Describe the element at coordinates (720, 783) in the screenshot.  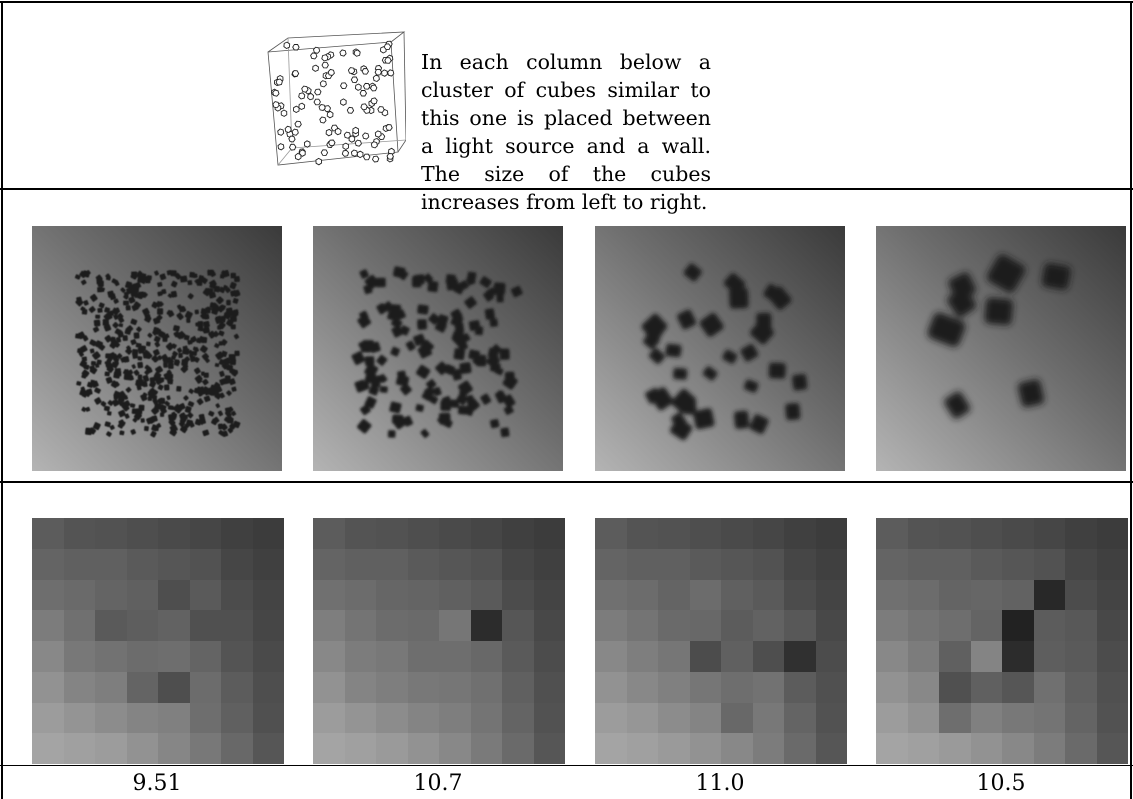
I see `column-value-3: 11.0` at that location.